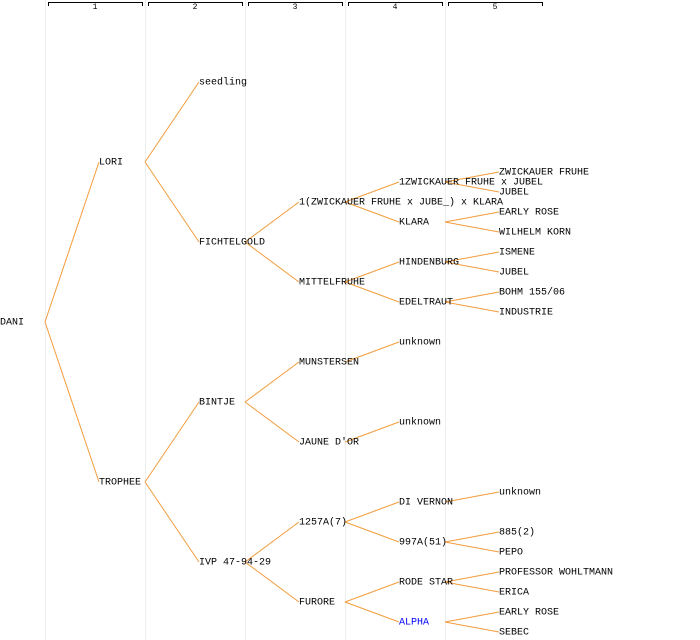 Image resolution: width=700 pixels, height=640 pixels. Describe the element at coordinates (495, 7) in the screenshot. I see `column-header: 5` at that location.